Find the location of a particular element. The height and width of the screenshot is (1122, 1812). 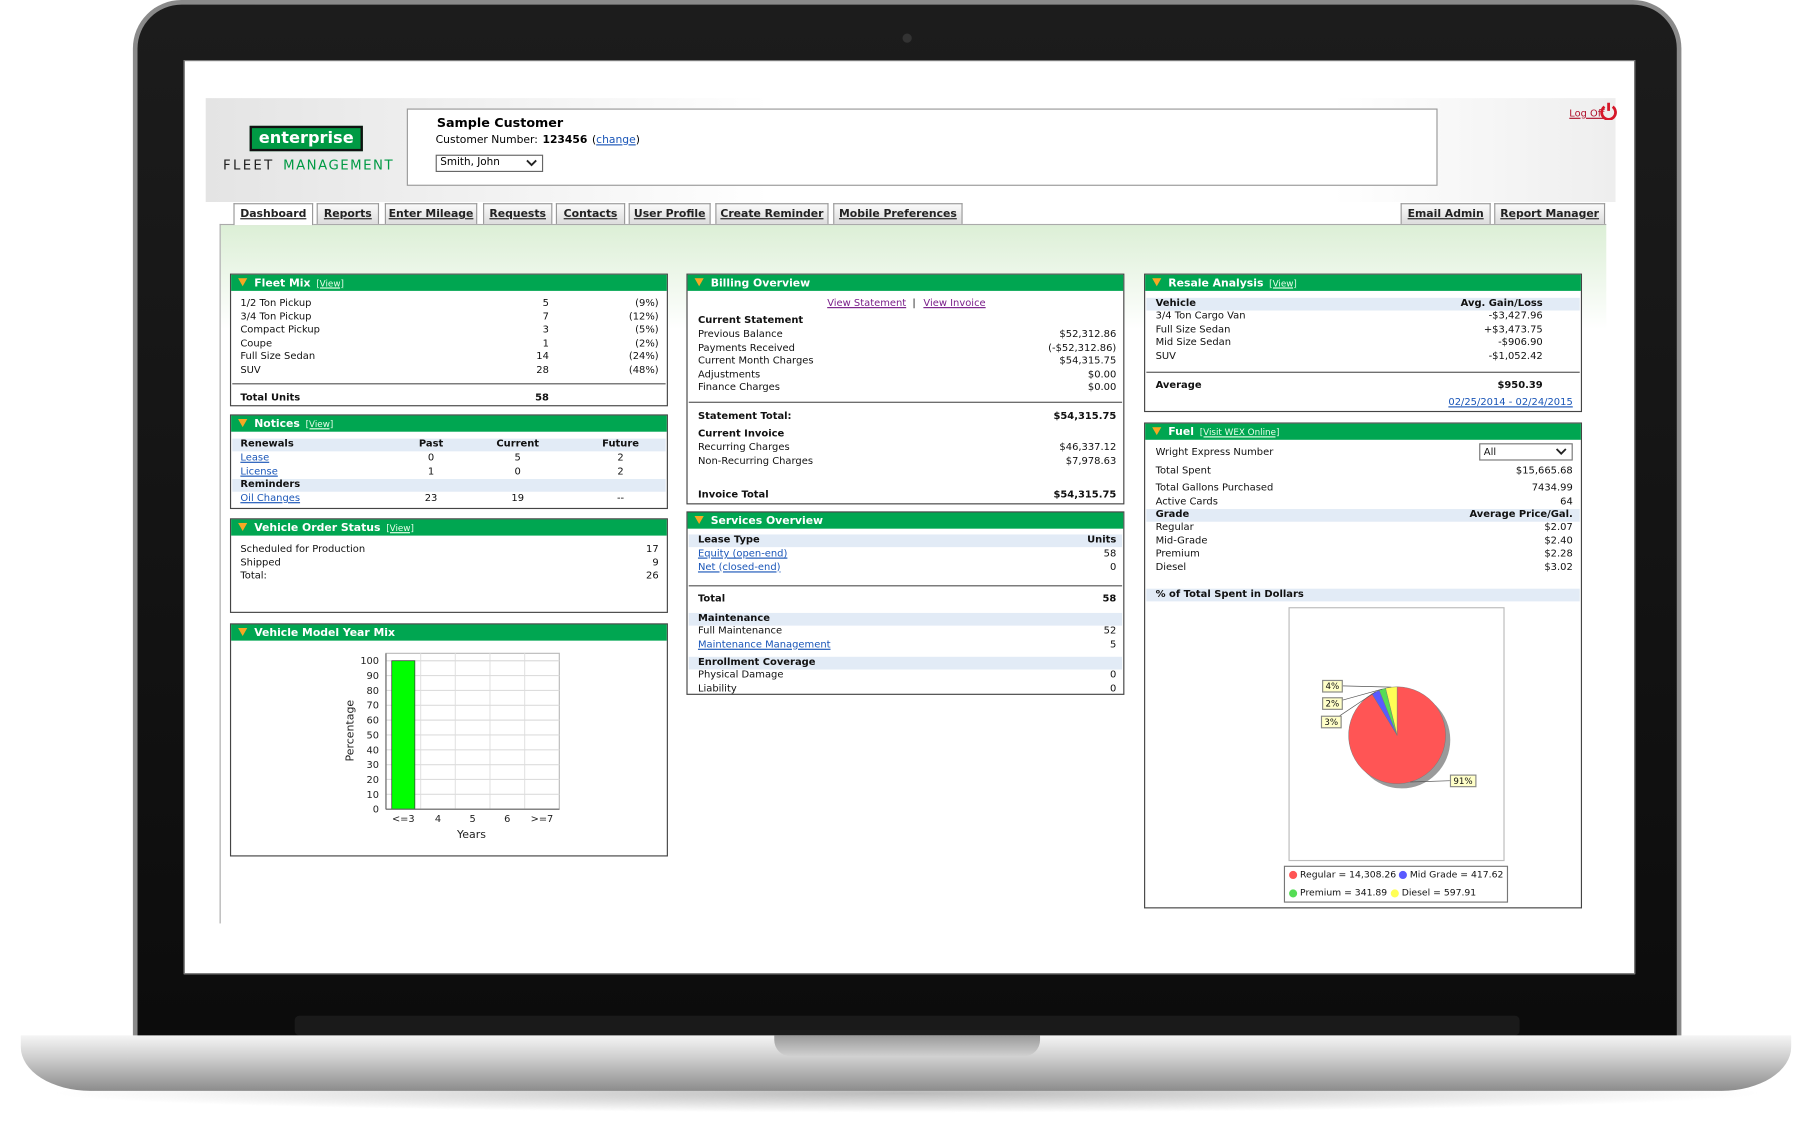

label: Active Cards is located at coordinates (1186, 502).